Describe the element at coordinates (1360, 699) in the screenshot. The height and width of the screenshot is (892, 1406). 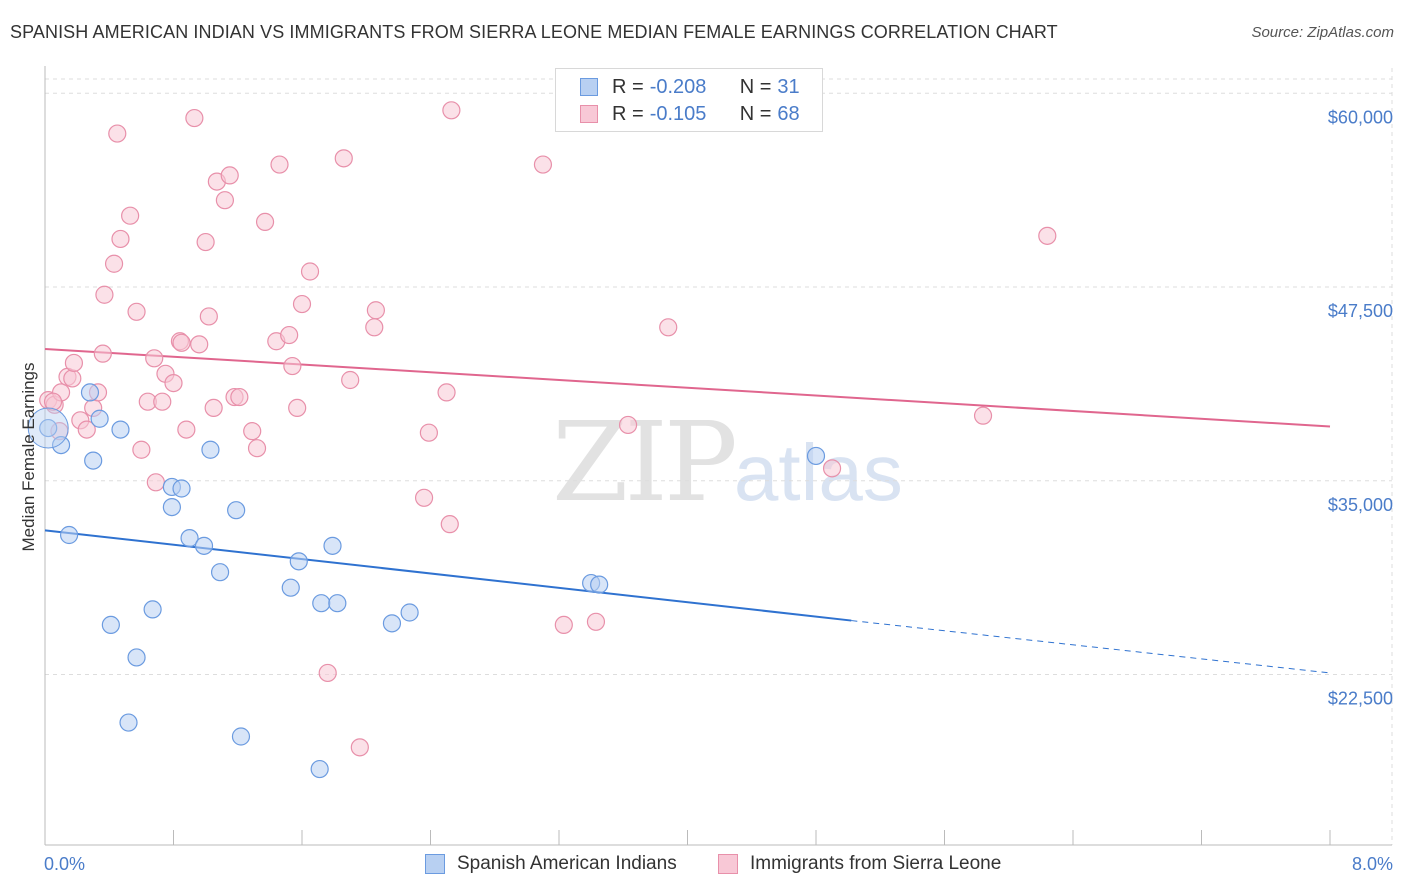
I see `y-tick-label: $22,500` at that location.